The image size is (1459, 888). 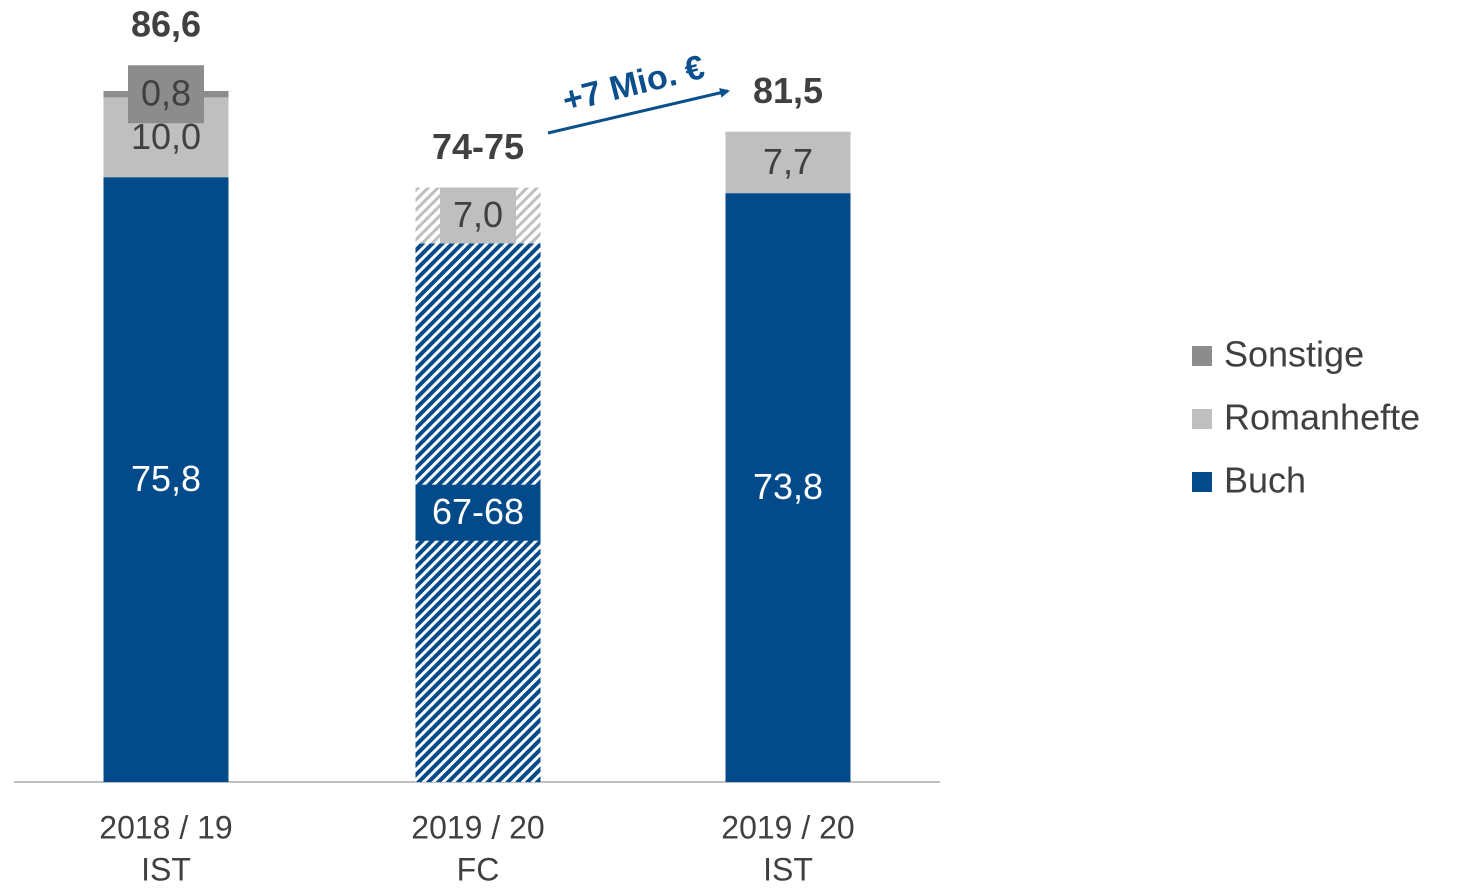 What do you see at coordinates (165, 827) in the screenshot?
I see `x-tick-label: 2018 / 19` at bounding box center [165, 827].